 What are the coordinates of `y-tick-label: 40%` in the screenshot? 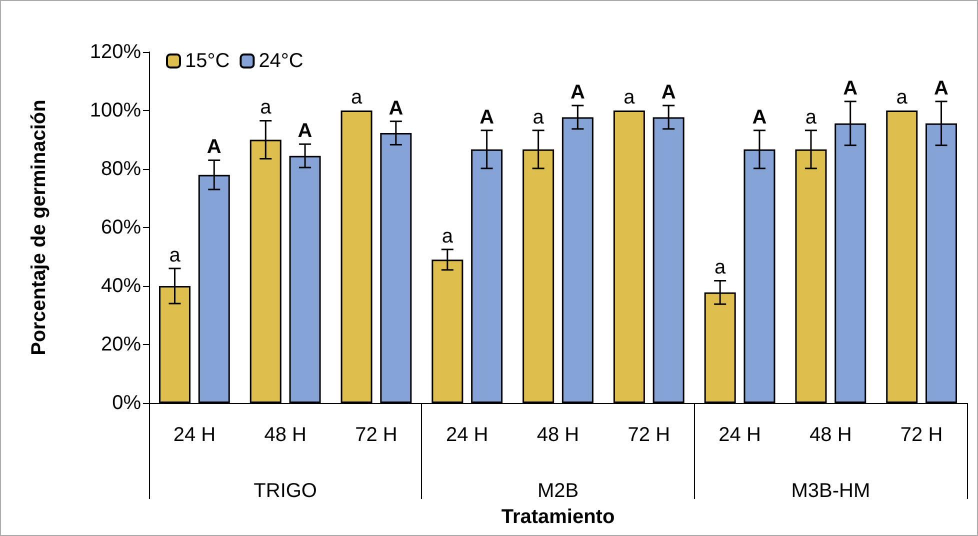 It's located at (121, 286).